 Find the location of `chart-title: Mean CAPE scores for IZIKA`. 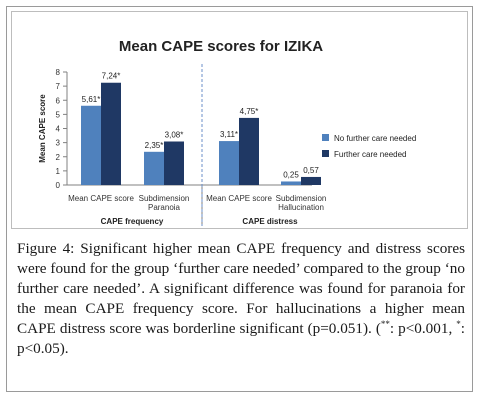

chart-title: Mean CAPE scores for IZIKA is located at coordinates (221, 46).